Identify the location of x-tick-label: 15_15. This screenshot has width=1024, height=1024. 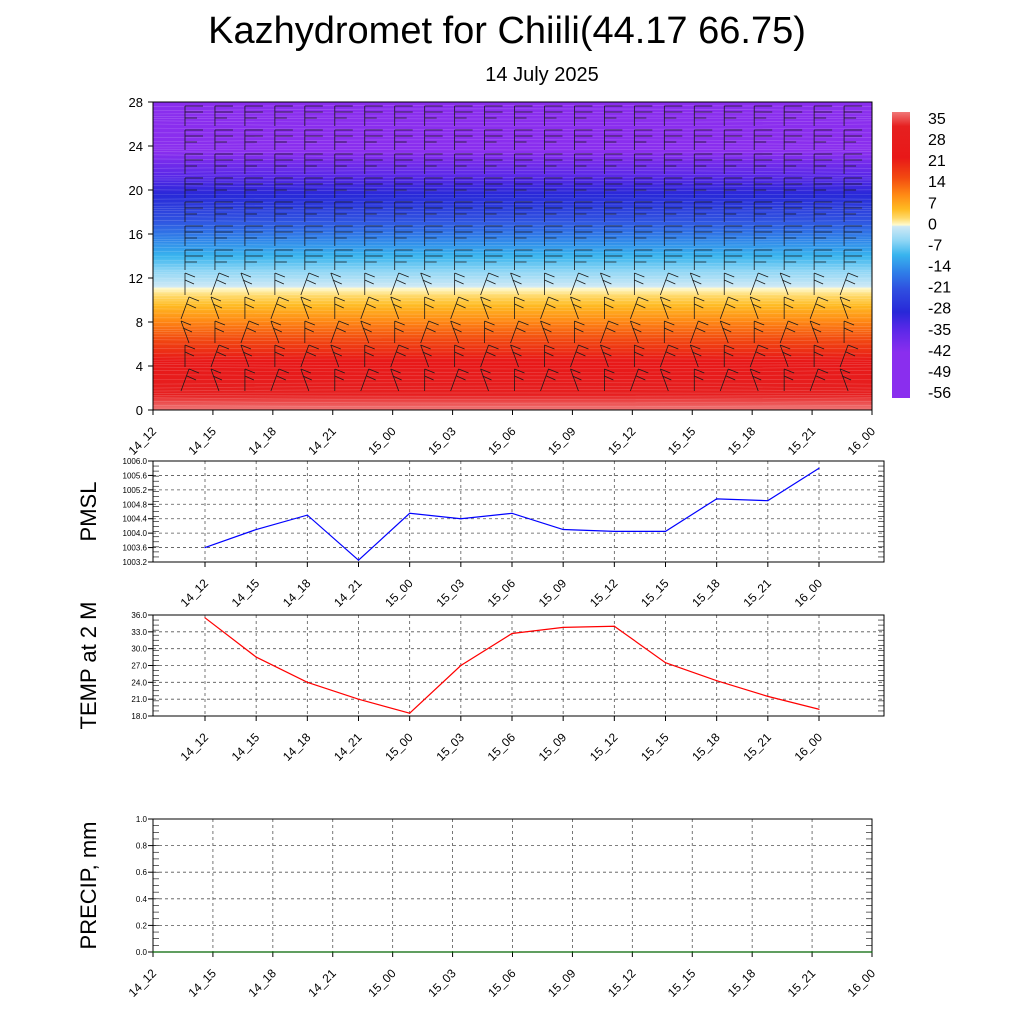
(655, 747).